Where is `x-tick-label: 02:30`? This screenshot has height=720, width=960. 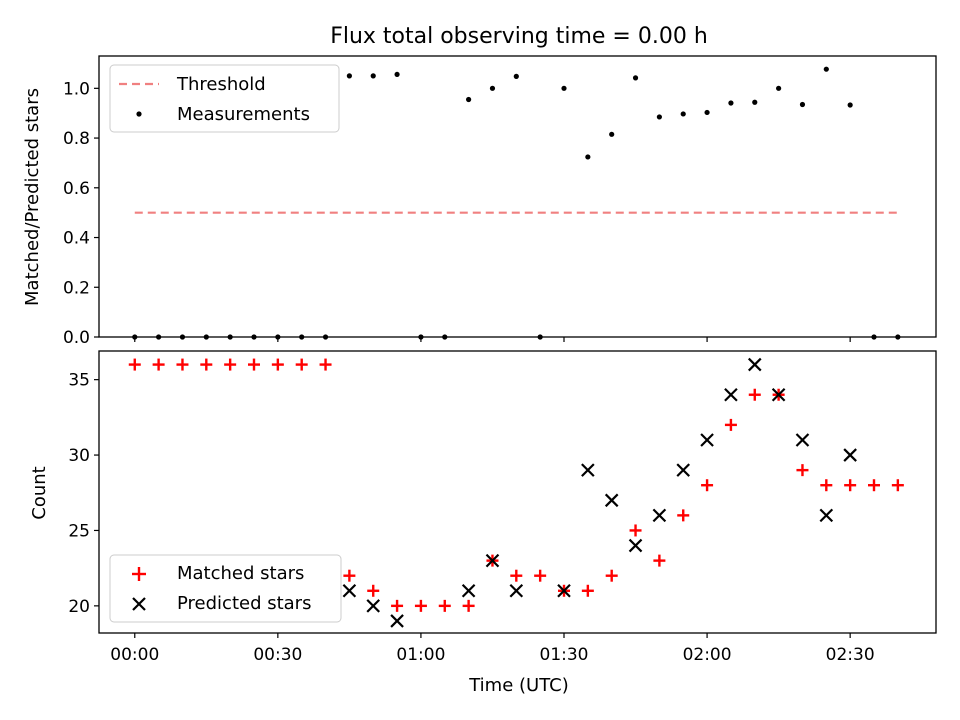
x-tick-label: 02:30 is located at coordinates (850, 655).